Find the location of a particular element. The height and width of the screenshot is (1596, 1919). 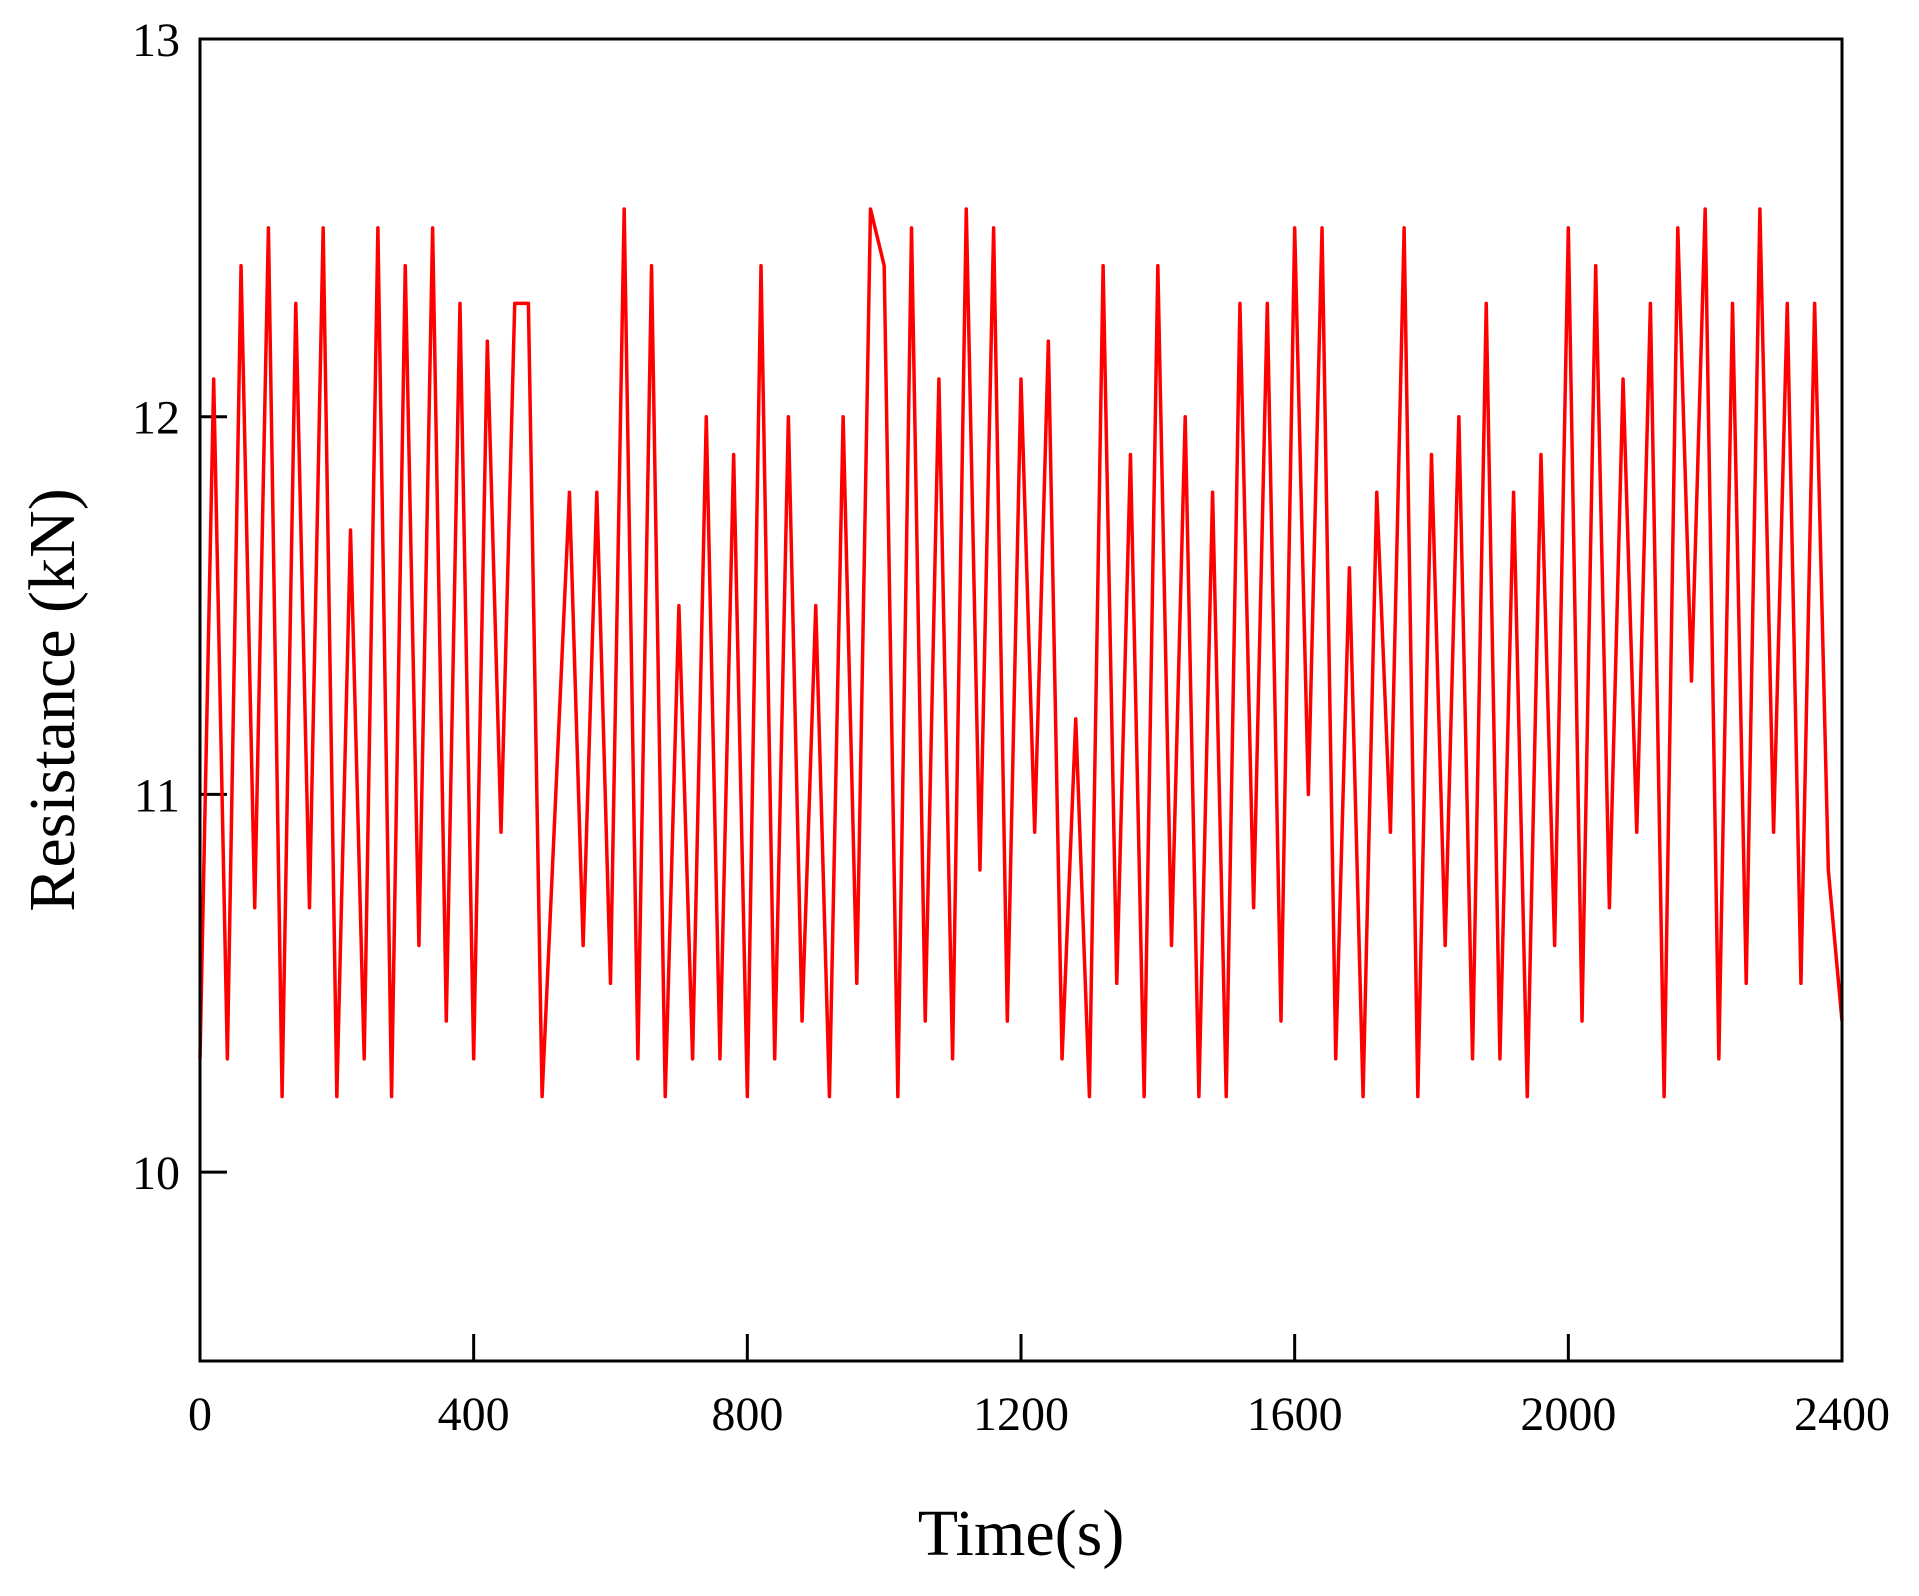

y-tick-label: 12 is located at coordinates (156, 418).